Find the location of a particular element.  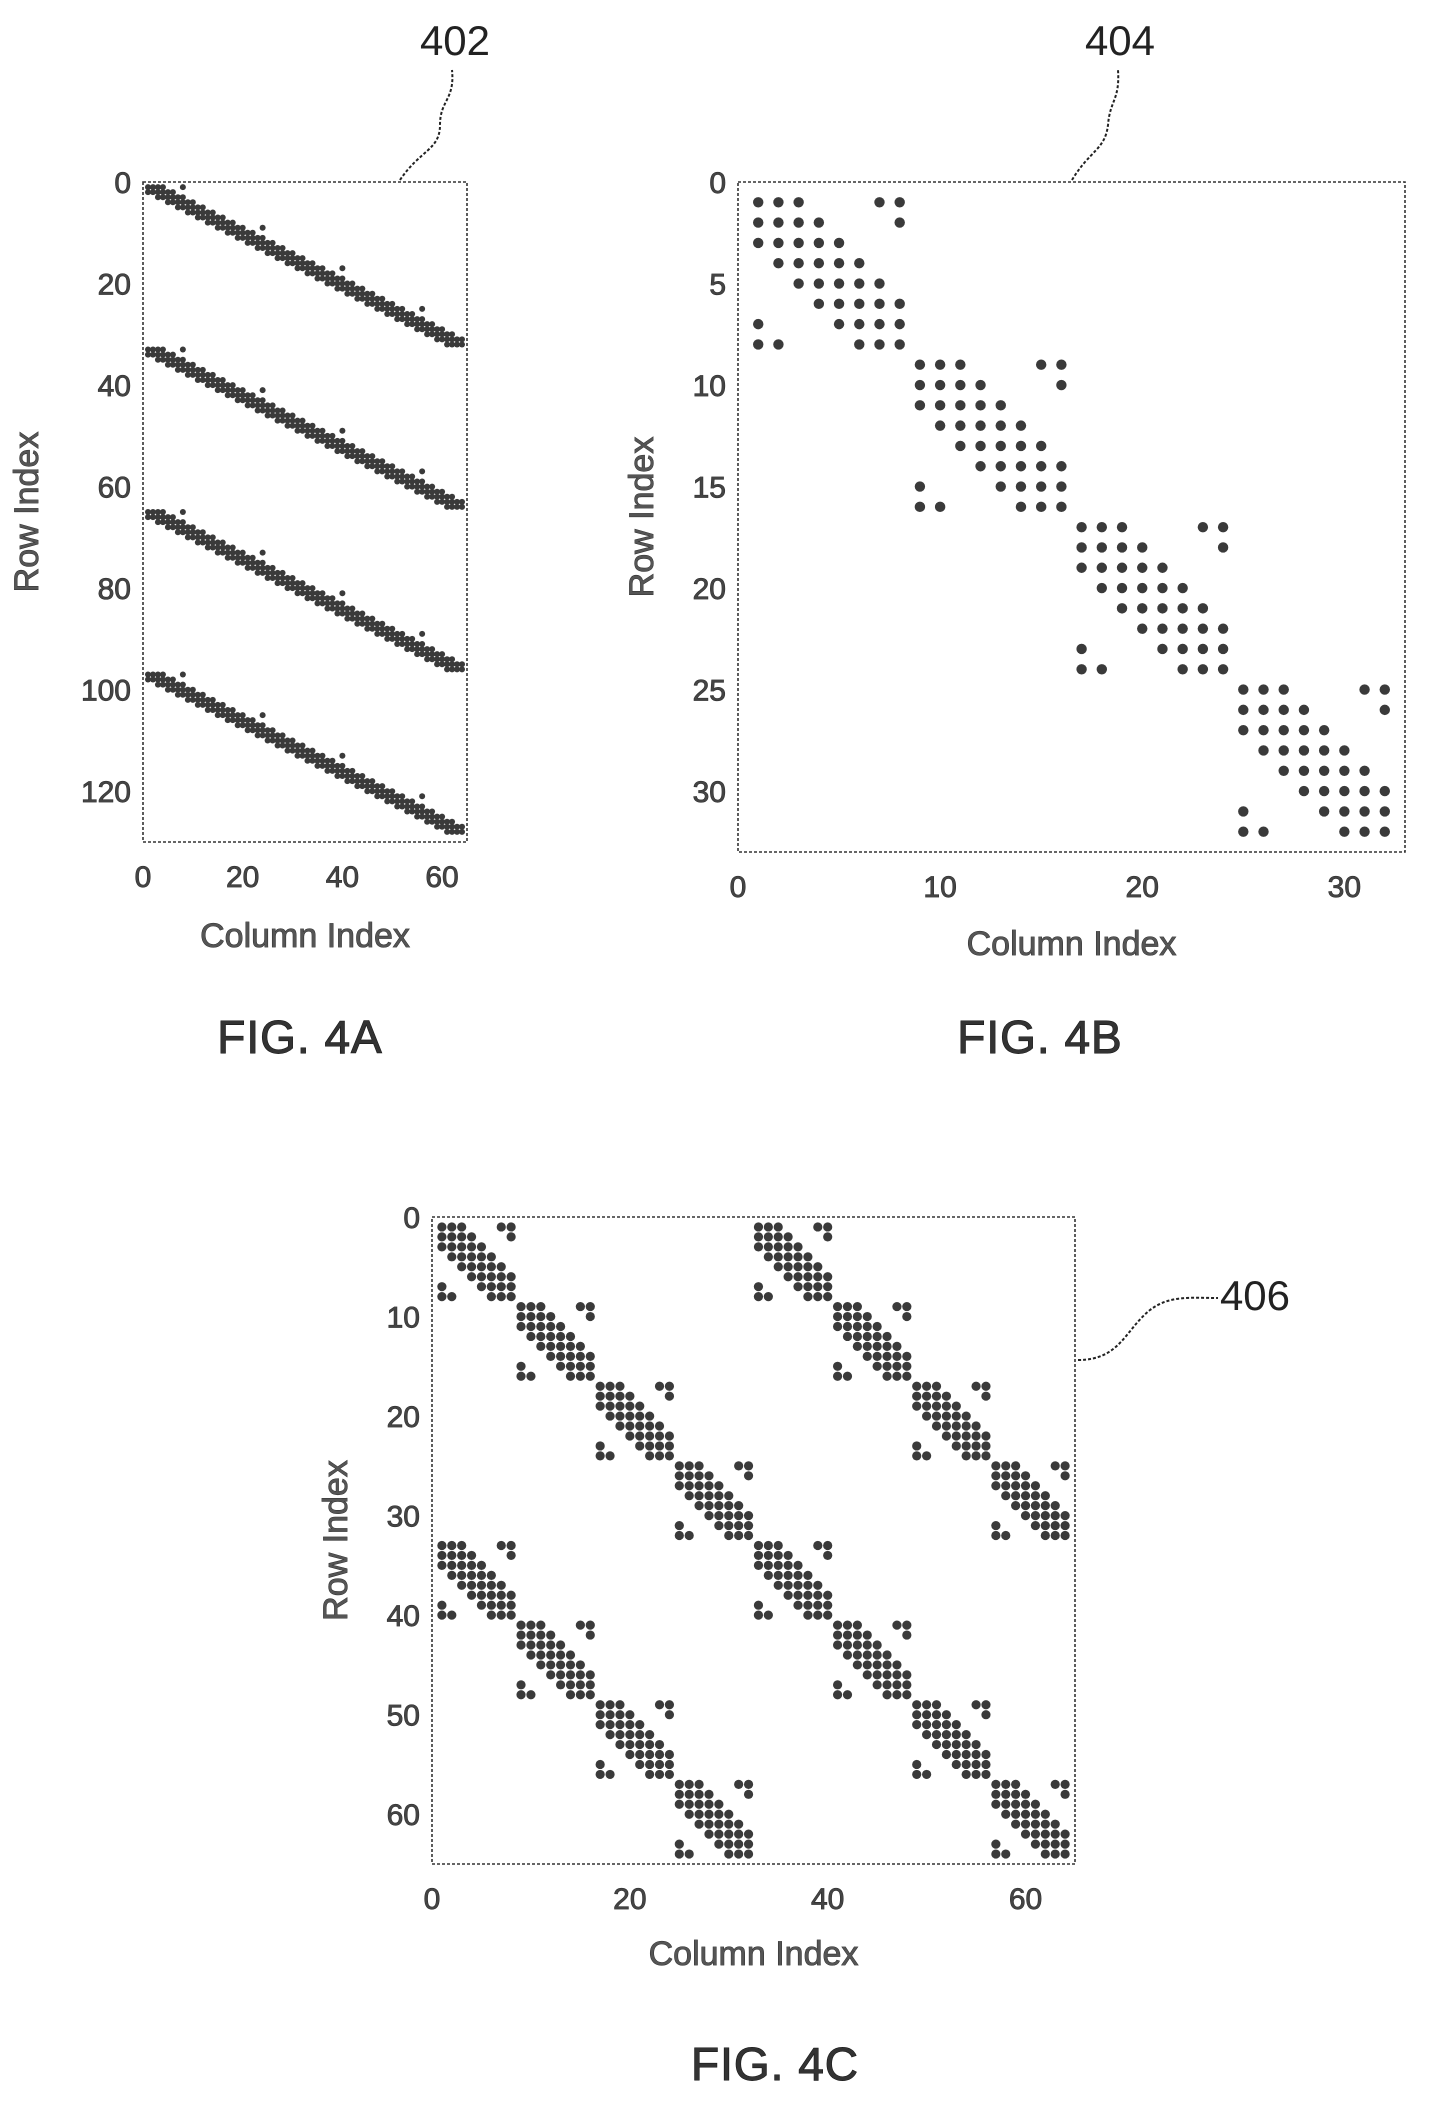

y-tick-label: 60 is located at coordinates (403, 1815).